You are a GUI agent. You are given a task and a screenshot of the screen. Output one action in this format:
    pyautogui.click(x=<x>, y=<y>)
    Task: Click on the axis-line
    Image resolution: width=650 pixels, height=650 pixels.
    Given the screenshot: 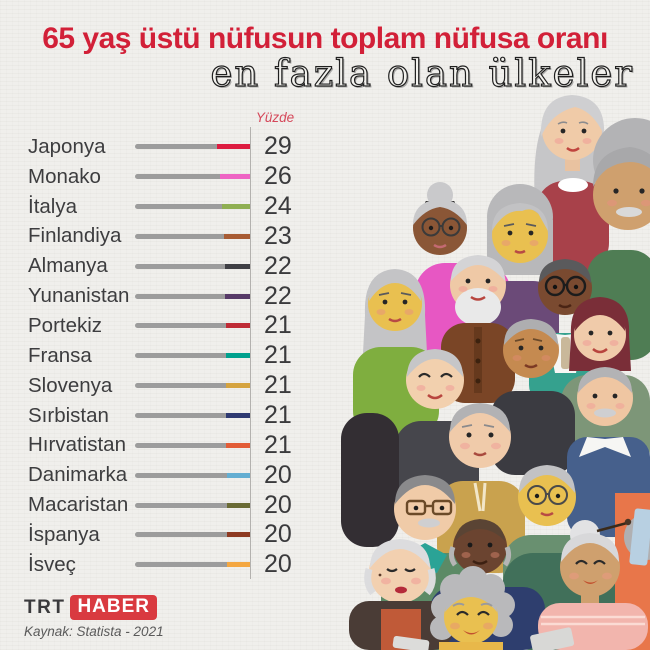 What is the action you would take?
    pyautogui.click(x=250, y=353)
    